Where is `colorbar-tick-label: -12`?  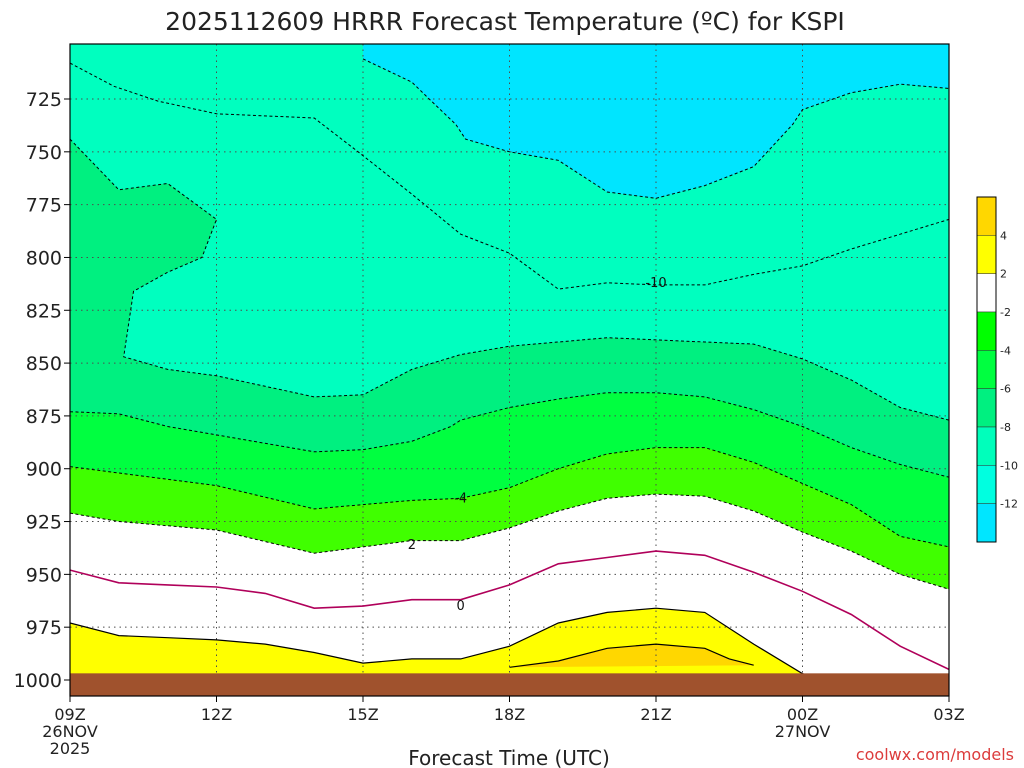 colorbar-tick-label: -12 is located at coordinates (1009, 504).